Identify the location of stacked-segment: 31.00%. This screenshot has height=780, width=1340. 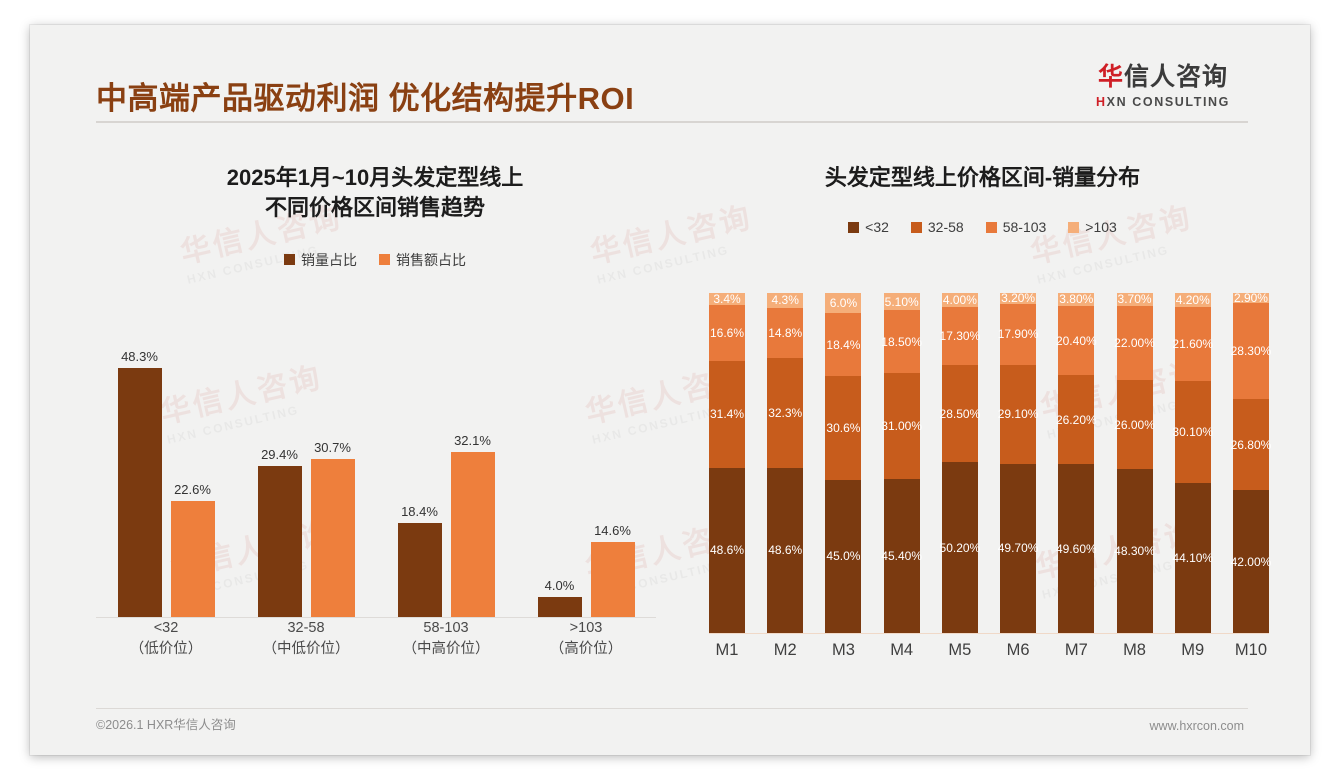
(902, 426).